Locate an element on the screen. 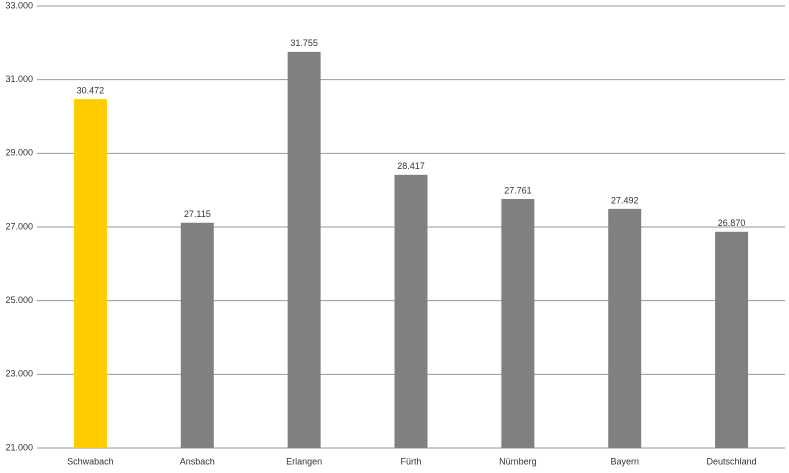  x-tick-label: Schwabach is located at coordinates (90, 461).